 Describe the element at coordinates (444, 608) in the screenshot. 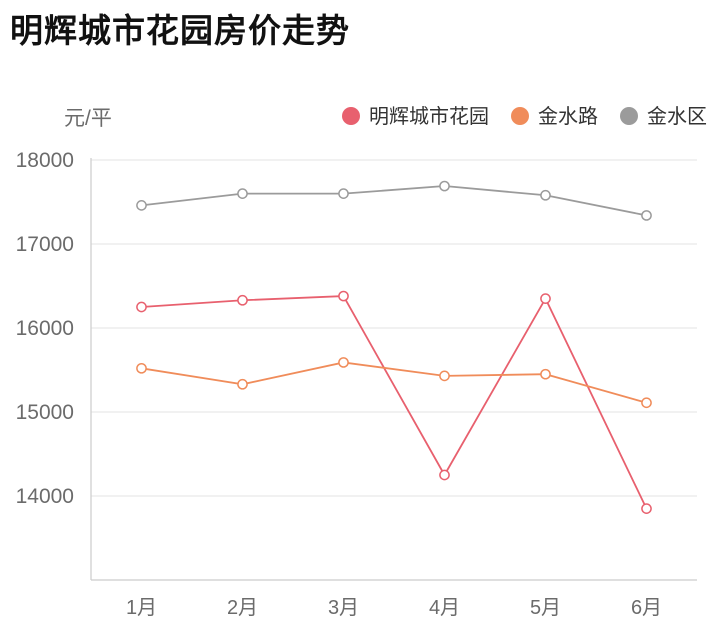

I see `x-tick-label: 4月` at that location.